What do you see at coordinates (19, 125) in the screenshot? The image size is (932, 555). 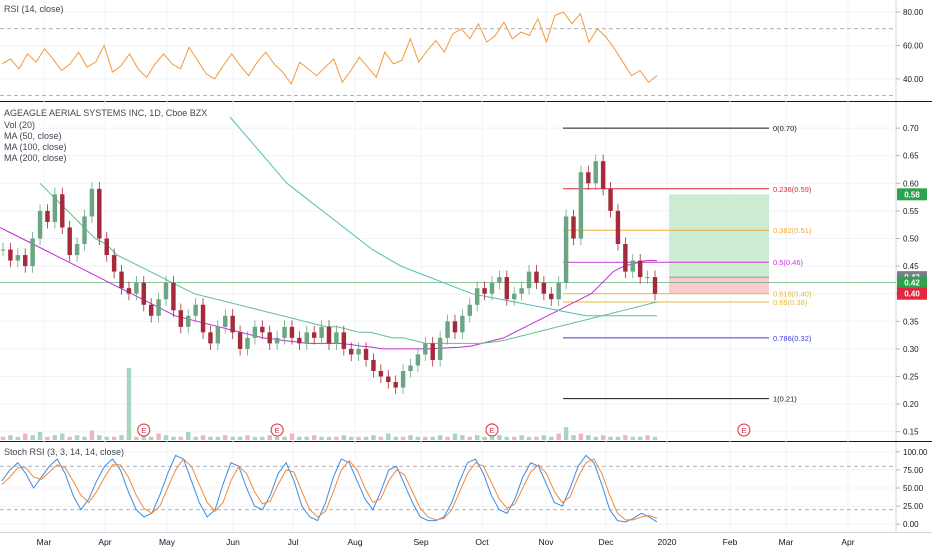 I see `legend-vol: Vol (20)` at bounding box center [19, 125].